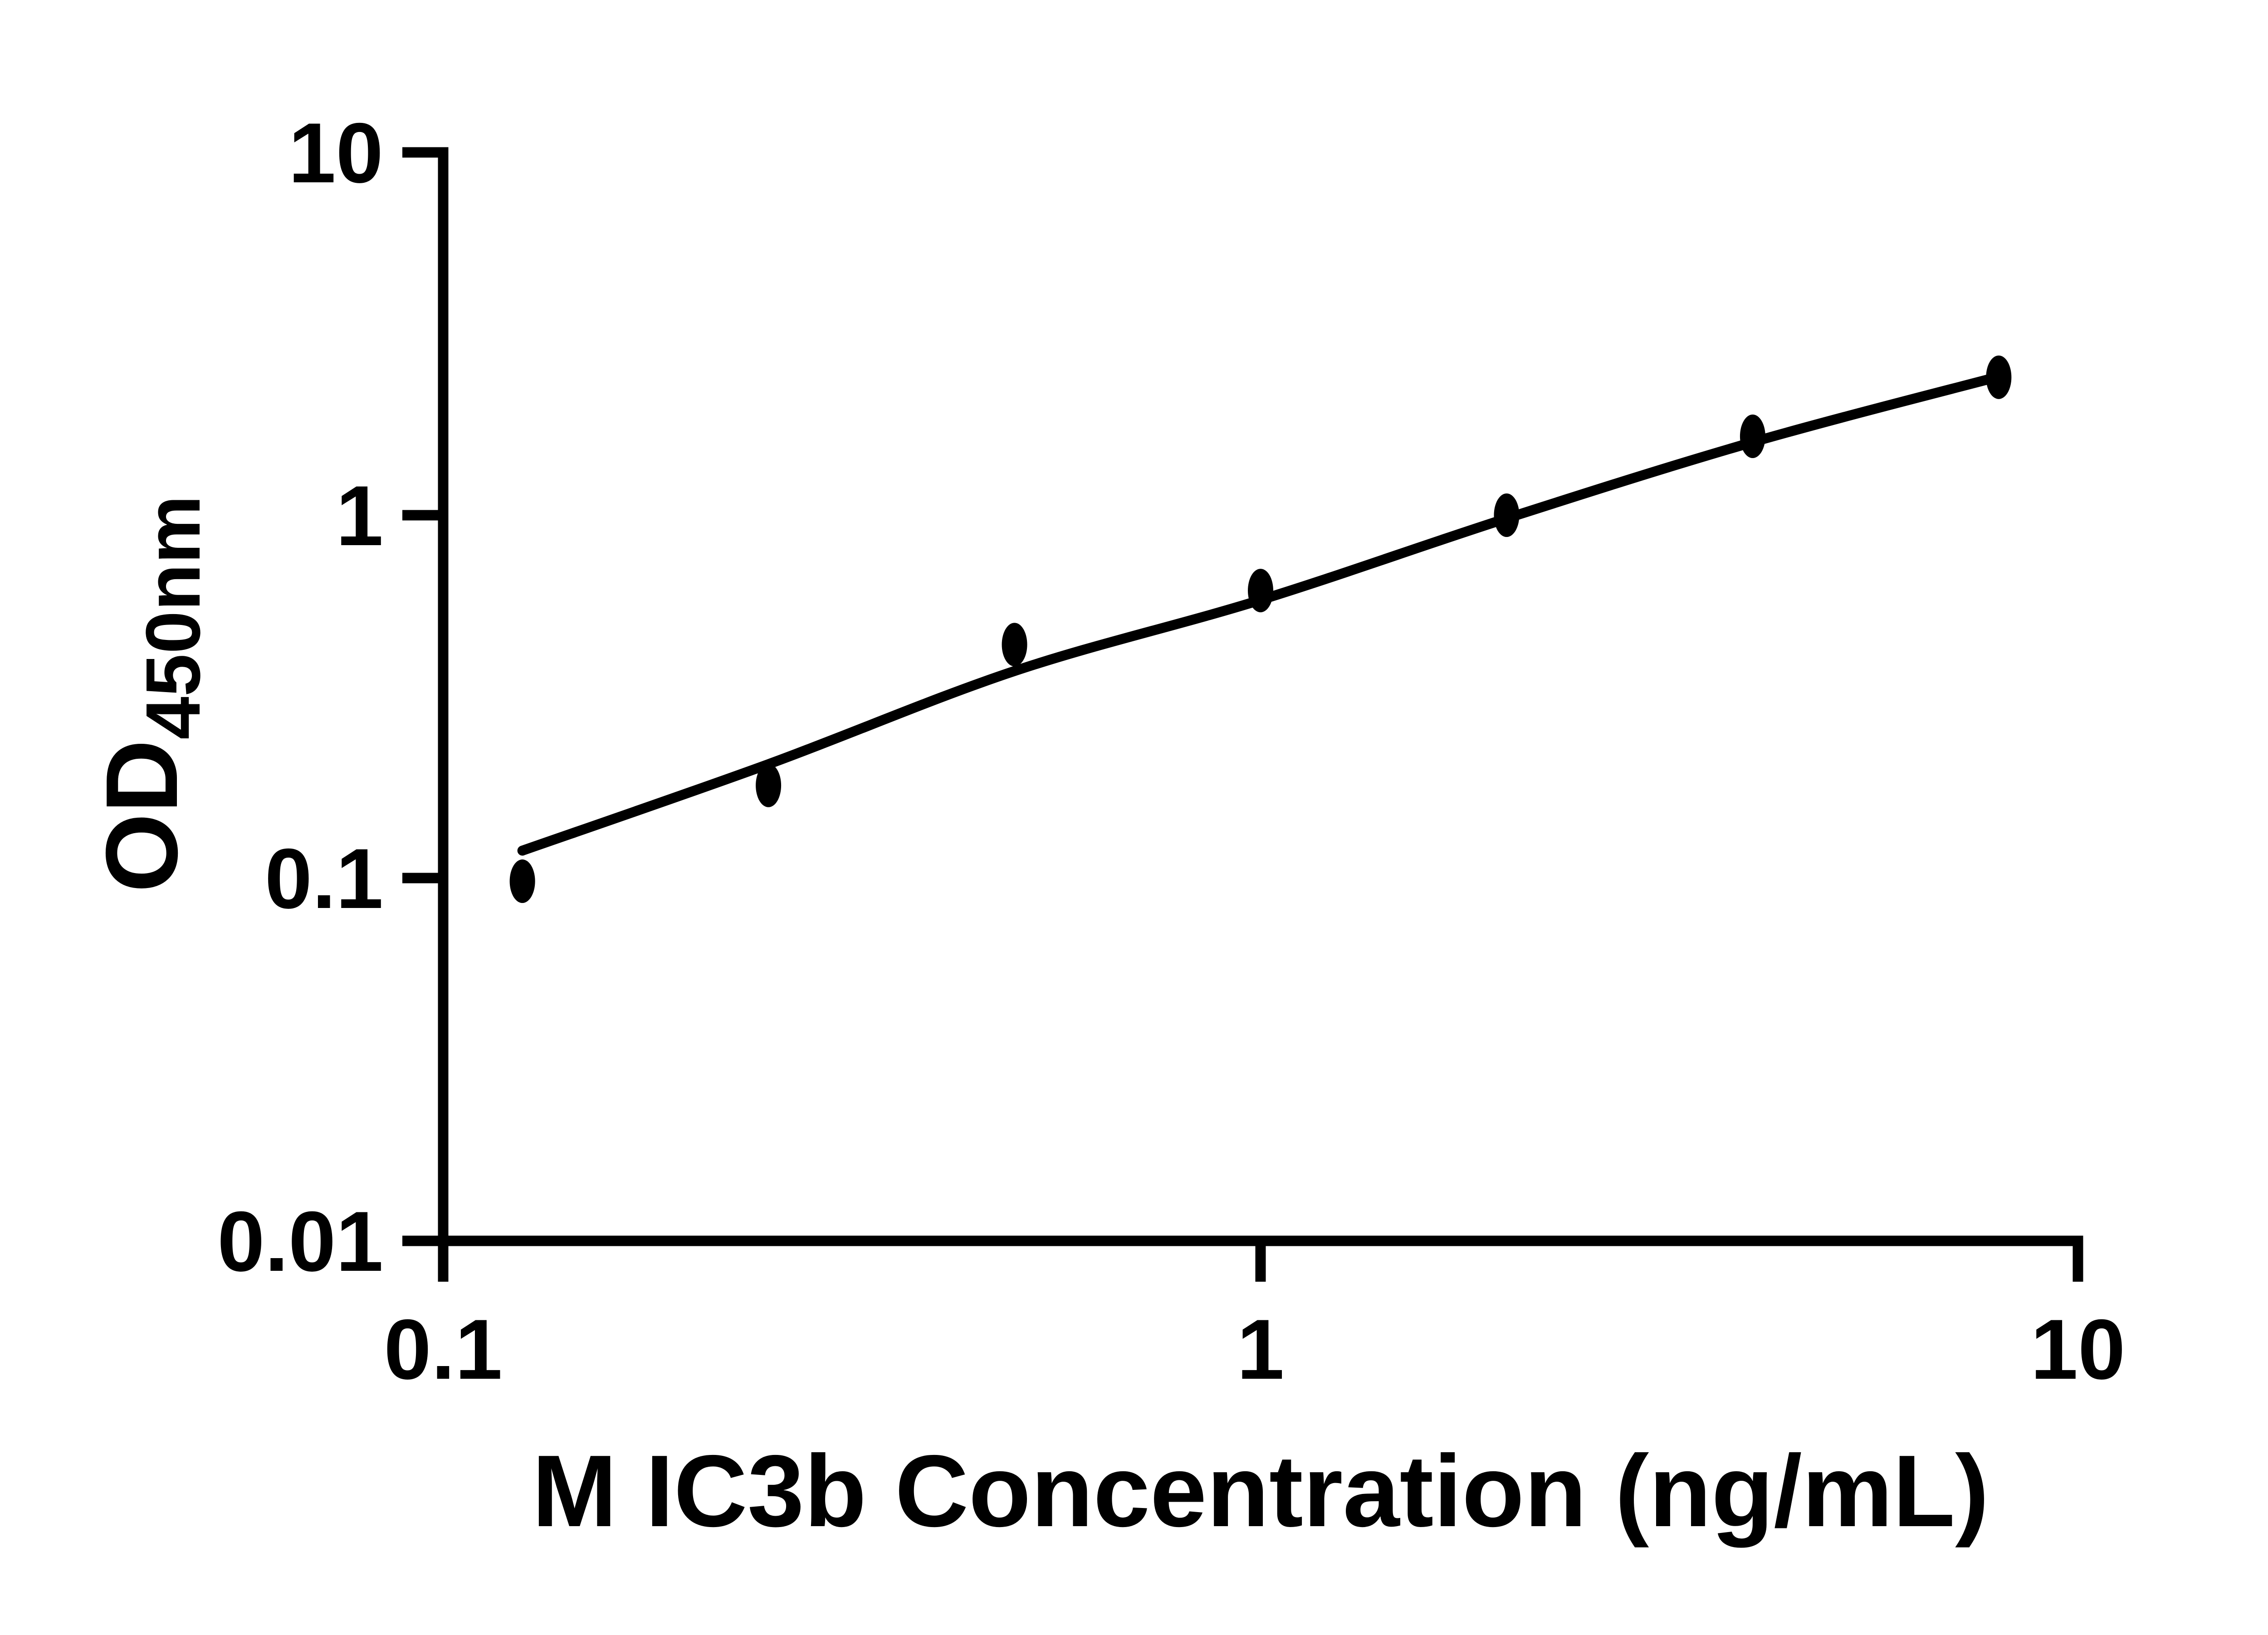  I want to click on y-tick-label: 1, so click(360, 515).